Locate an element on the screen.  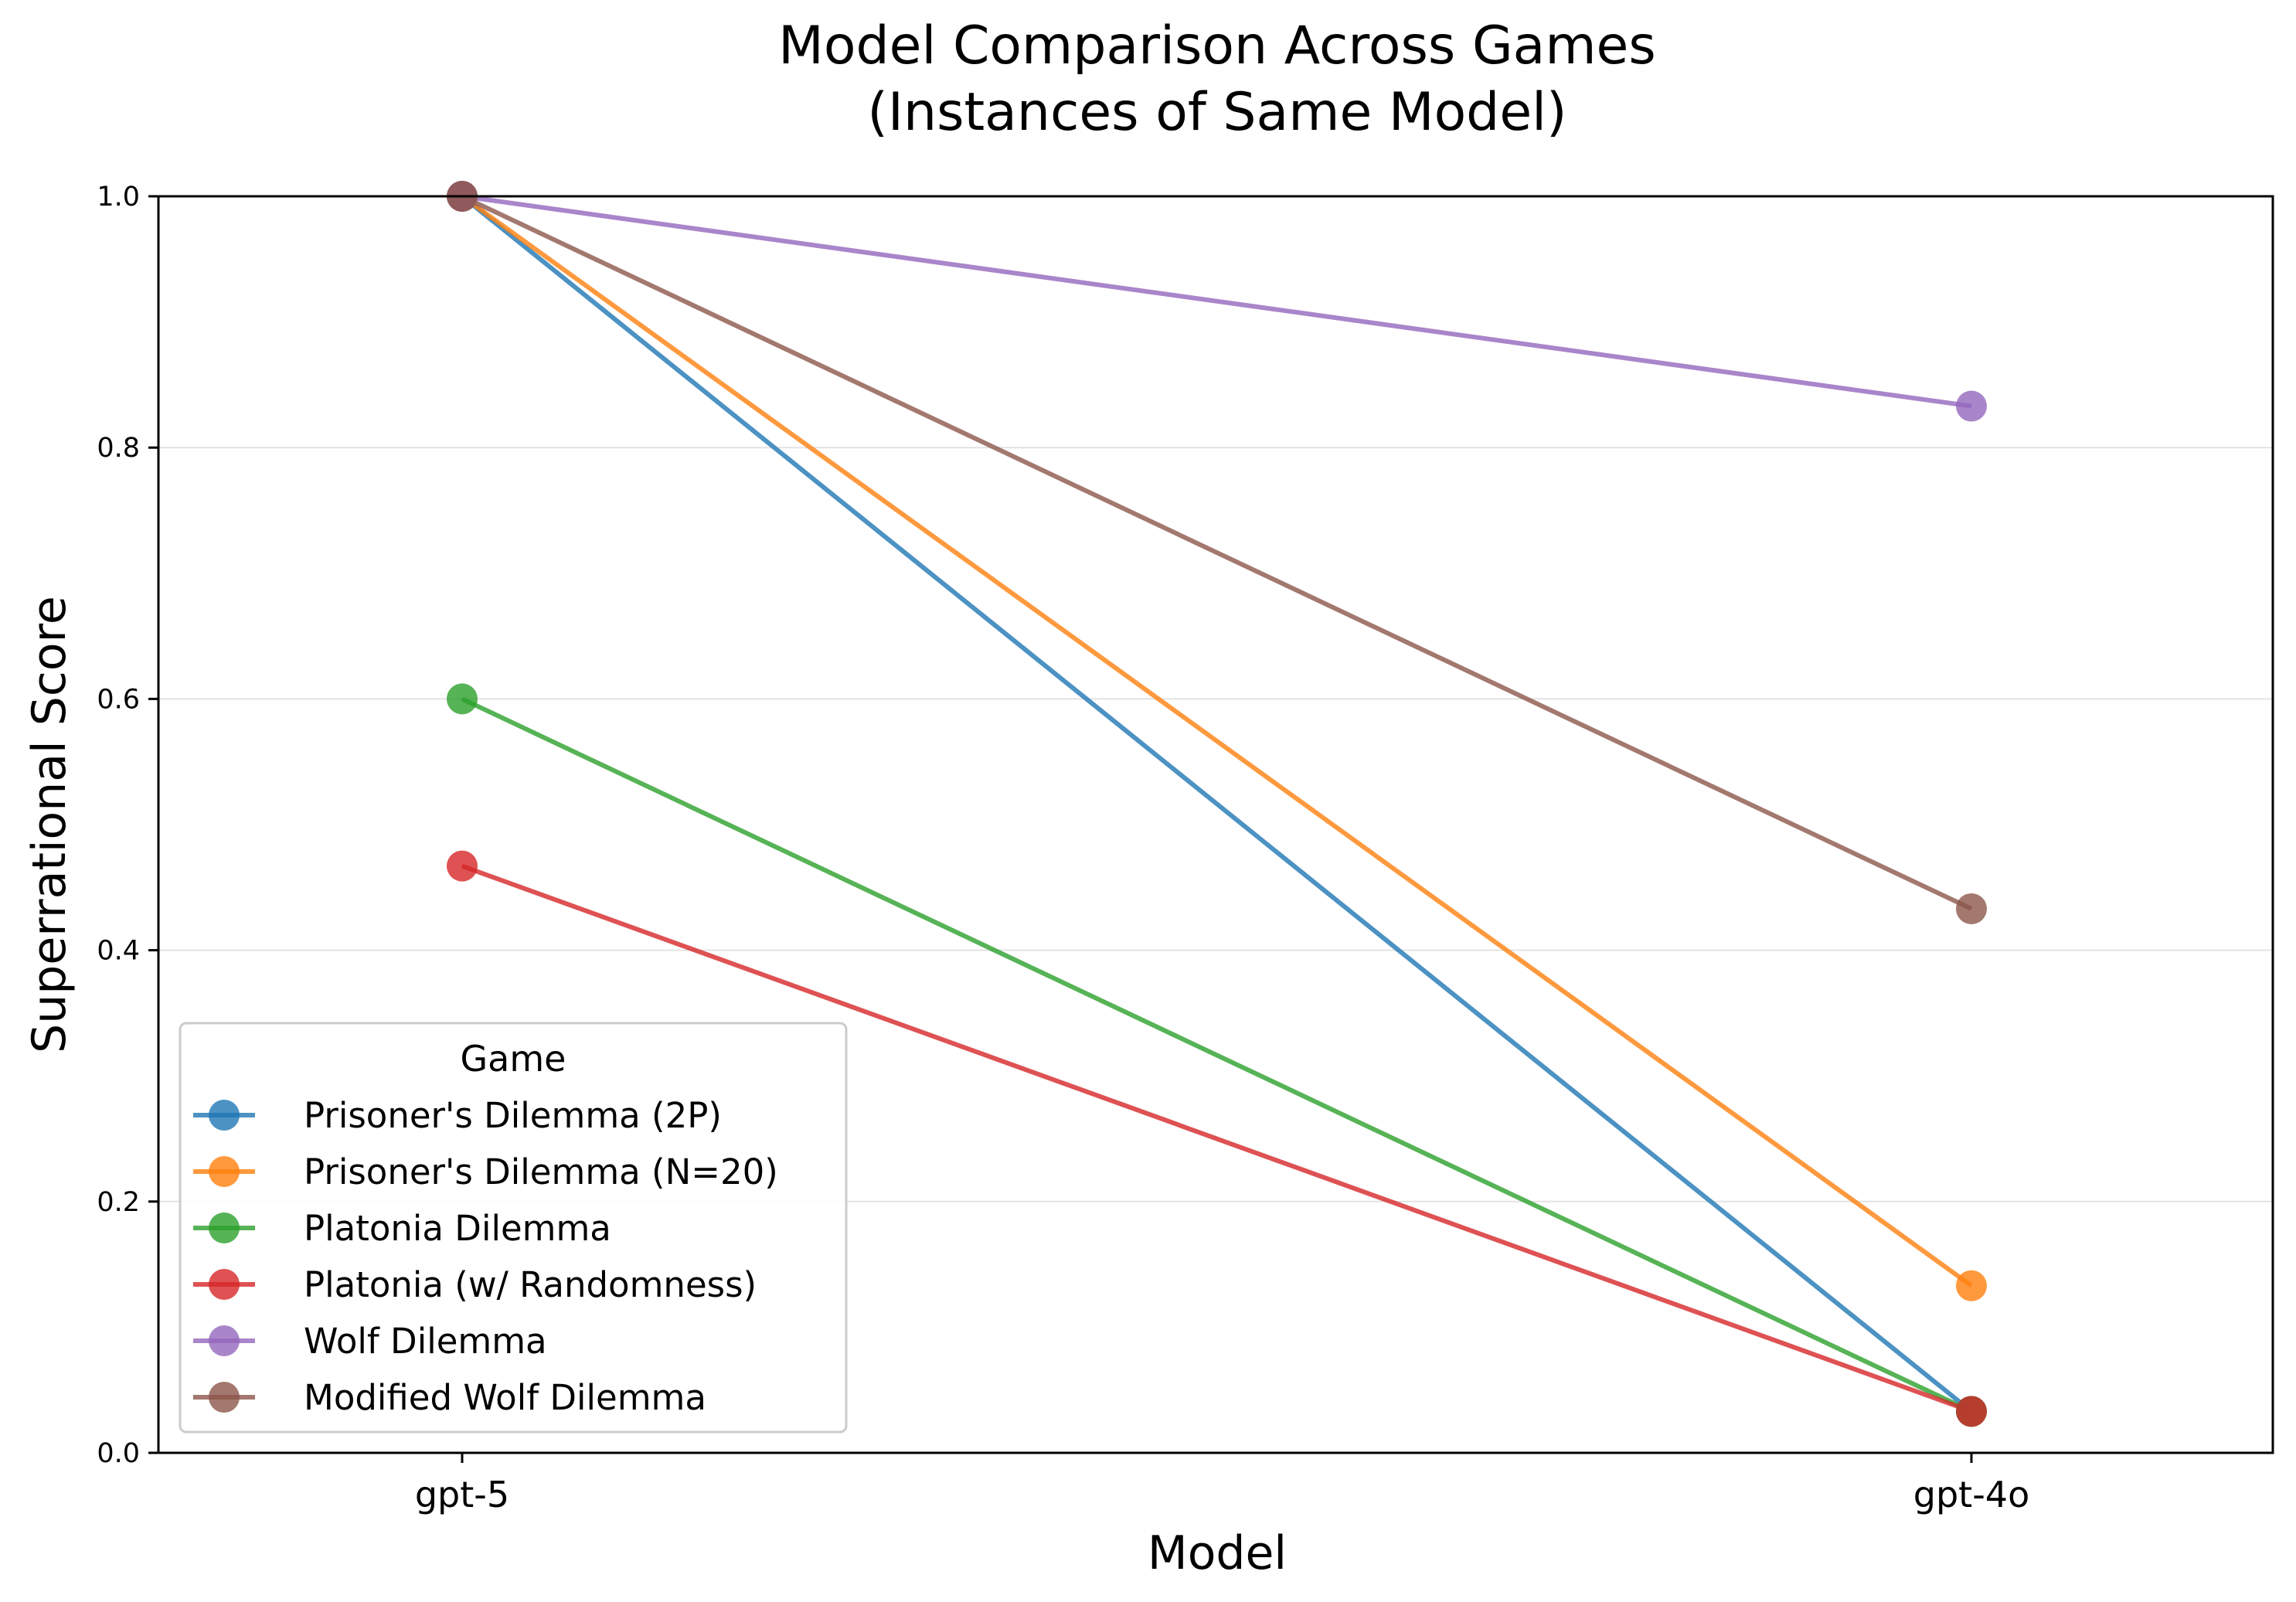
x-tick-label-gpt-4o: gpt-4o is located at coordinates (1971, 1494).